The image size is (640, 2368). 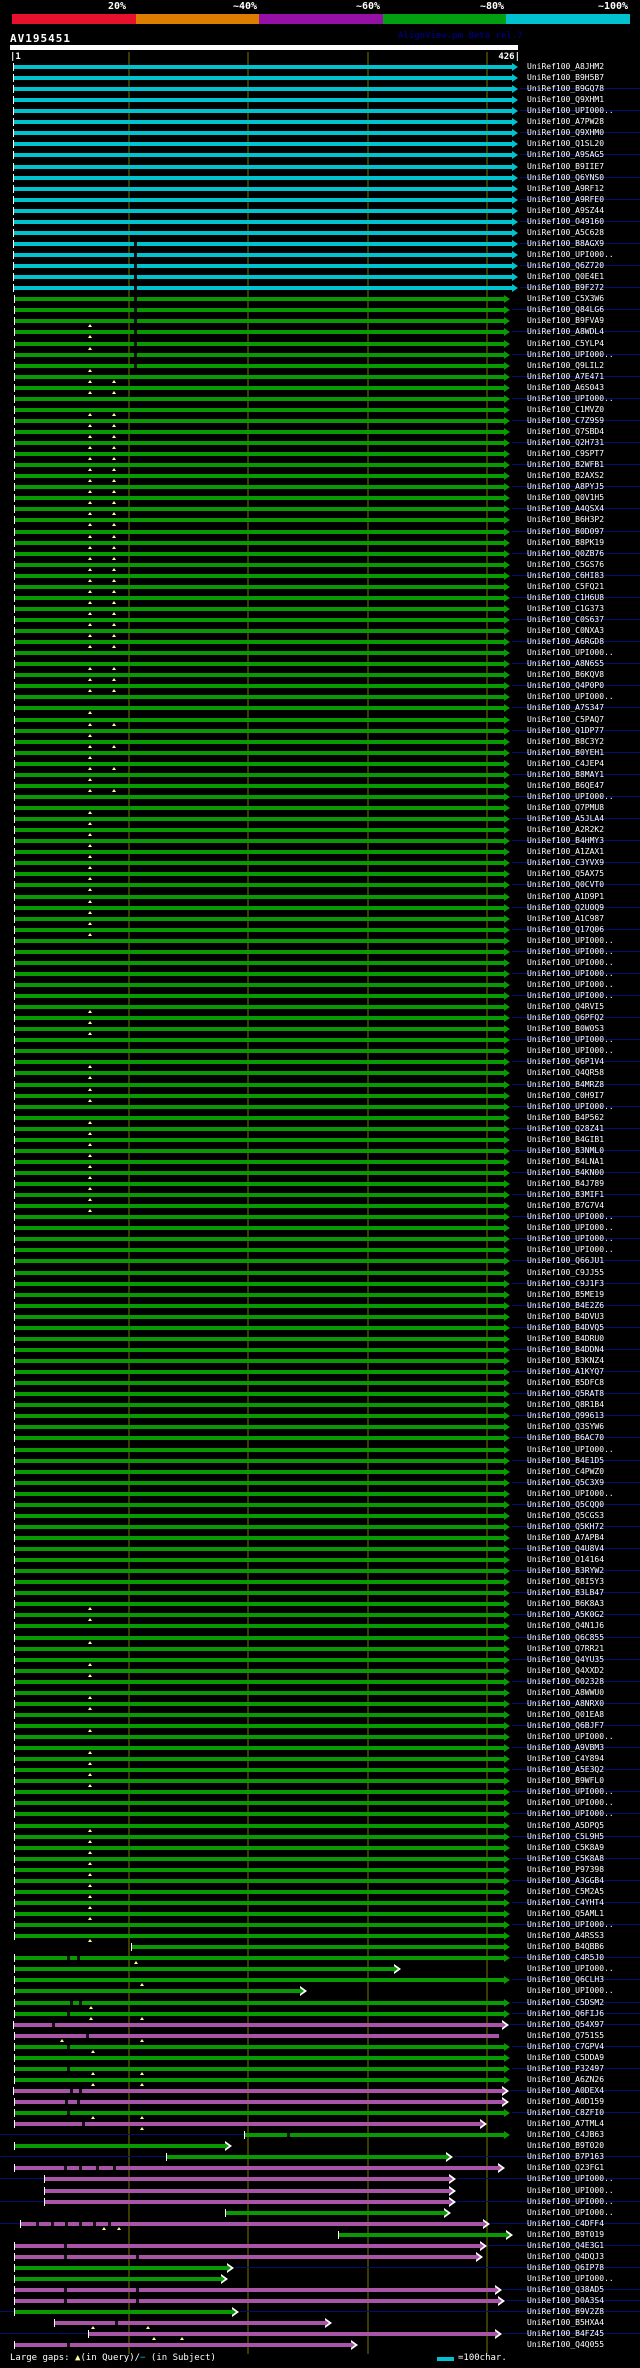 What do you see at coordinates (566, 752) in the screenshot?
I see `hit-label: UniRef100_B0YEH1` at bounding box center [566, 752].